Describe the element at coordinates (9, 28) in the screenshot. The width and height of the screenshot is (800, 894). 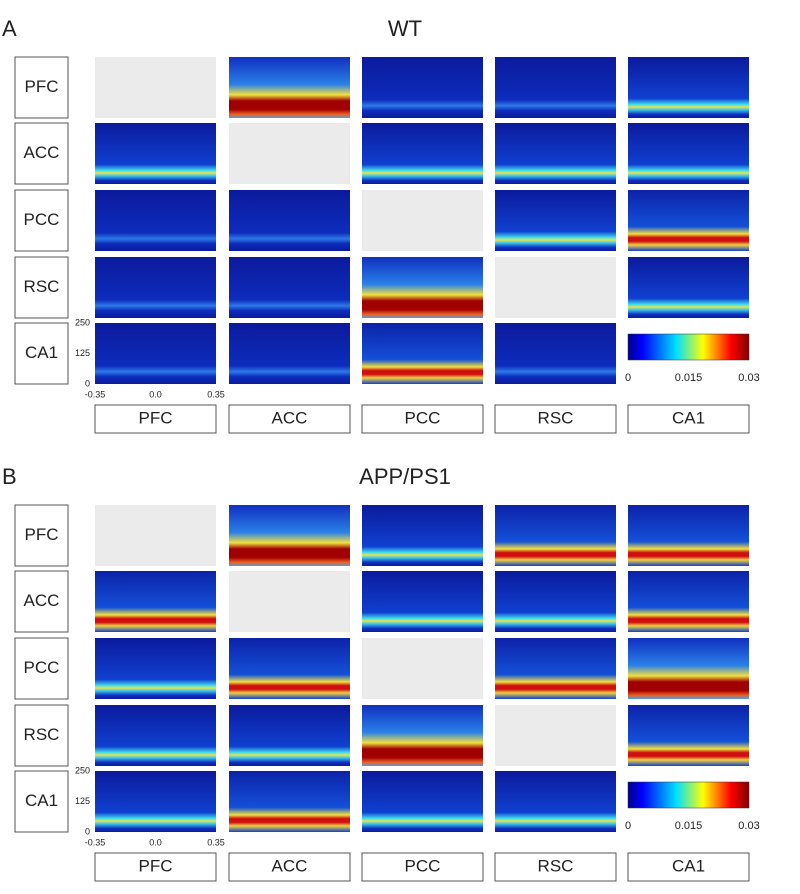
I see `panel-label: A` at that location.